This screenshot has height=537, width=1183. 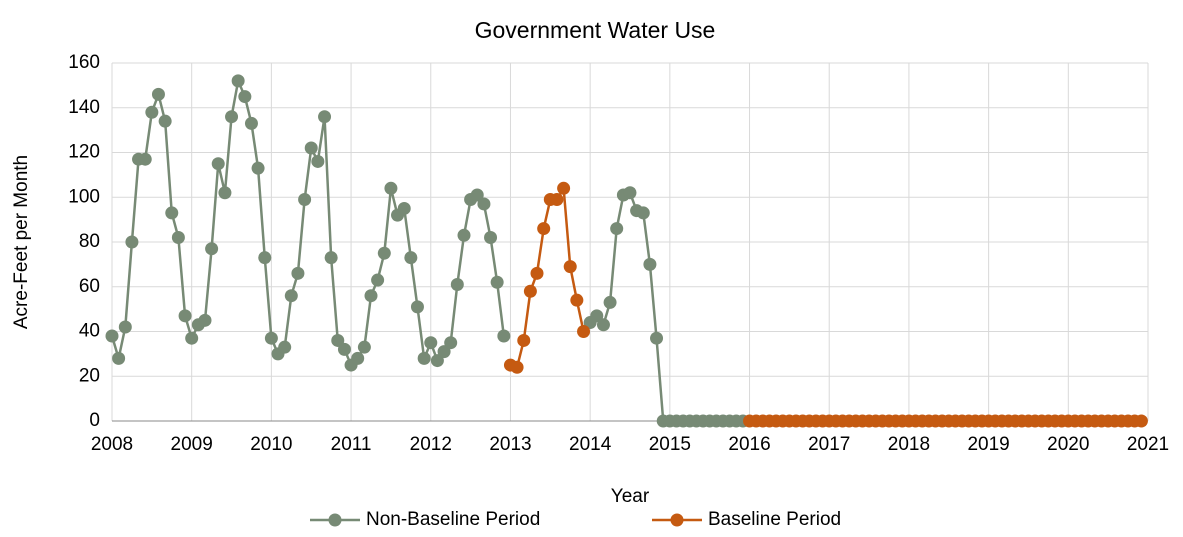 I want to click on y-tick-label: 160, so click(x=84, y=62).